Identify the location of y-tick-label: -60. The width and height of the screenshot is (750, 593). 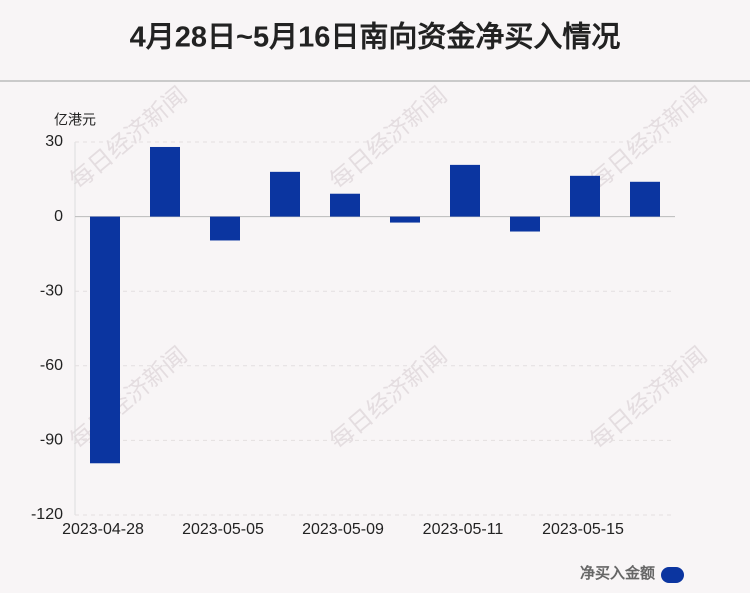
(51, 365).